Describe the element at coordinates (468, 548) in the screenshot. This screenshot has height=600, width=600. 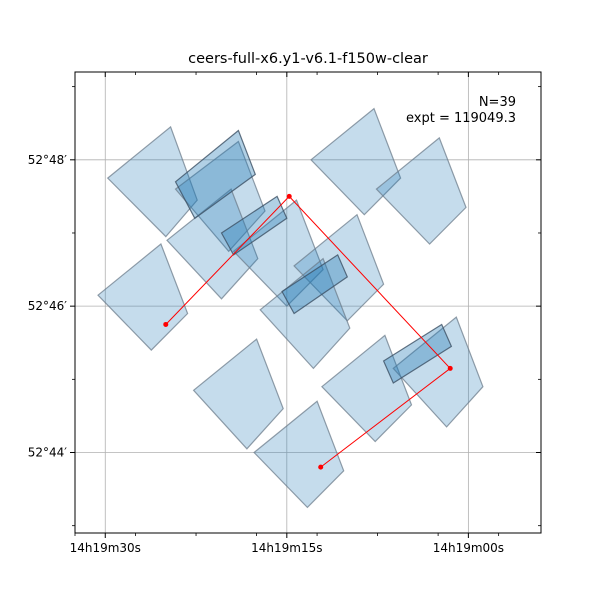
I see `x-tick-label: 14h19m00s` at that location.